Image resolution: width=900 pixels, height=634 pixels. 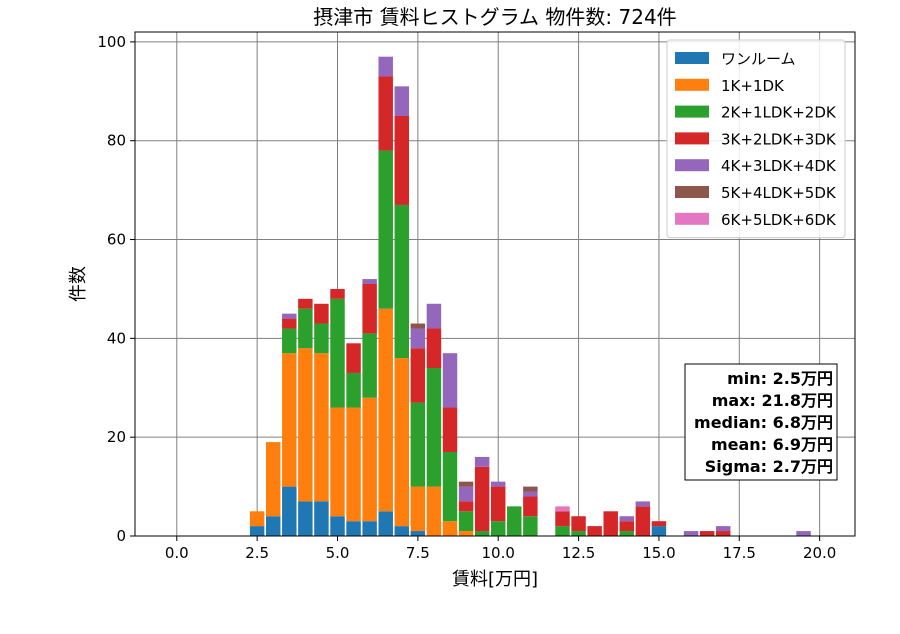 I want to click on legend-label: 5K+4LDK+5DK, so click(x=779, y=193).